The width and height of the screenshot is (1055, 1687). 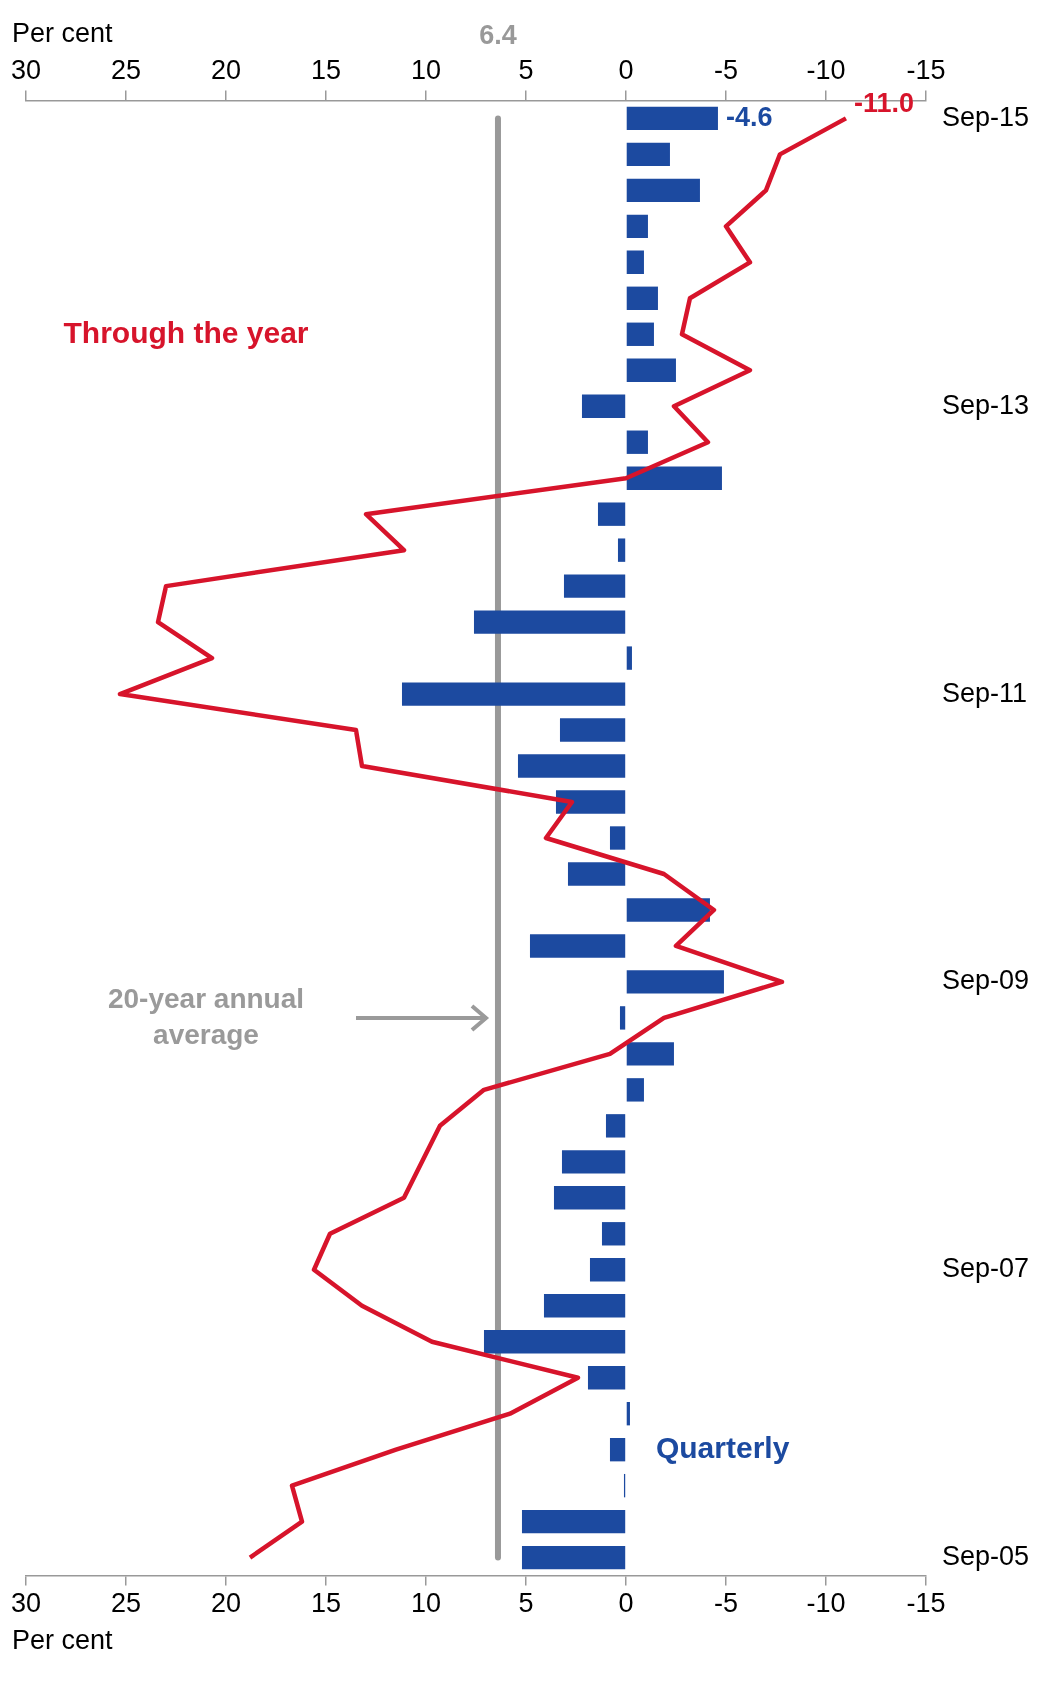 What do you see at coordinates (985, 404) in the screenshot?
I see `y-tick-label: Sep-13` at bounding box center [985, 404].